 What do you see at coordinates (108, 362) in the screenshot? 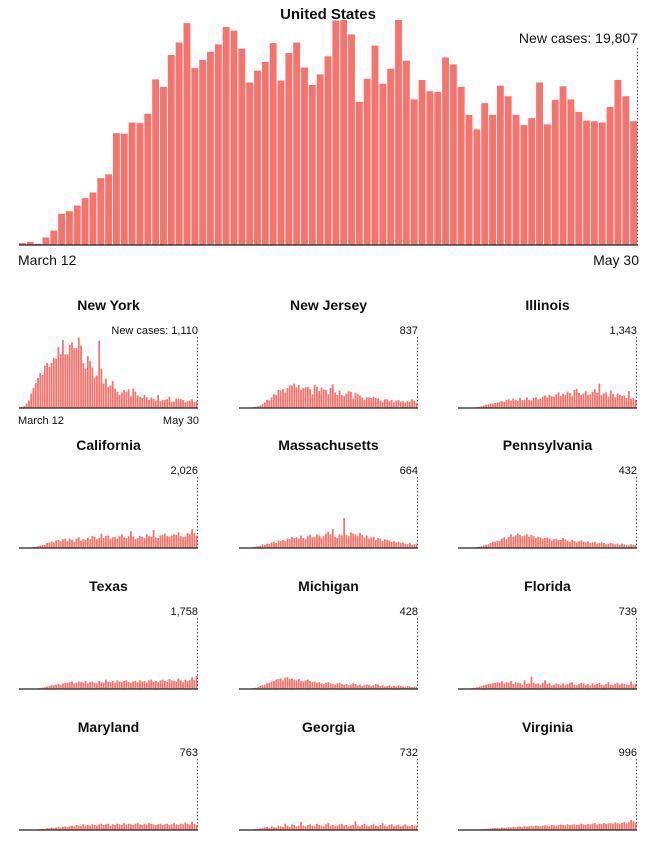
I see `chart-new-york: New York New cases: 1,110 March 12 May 30` at bounding box center [108, 362].